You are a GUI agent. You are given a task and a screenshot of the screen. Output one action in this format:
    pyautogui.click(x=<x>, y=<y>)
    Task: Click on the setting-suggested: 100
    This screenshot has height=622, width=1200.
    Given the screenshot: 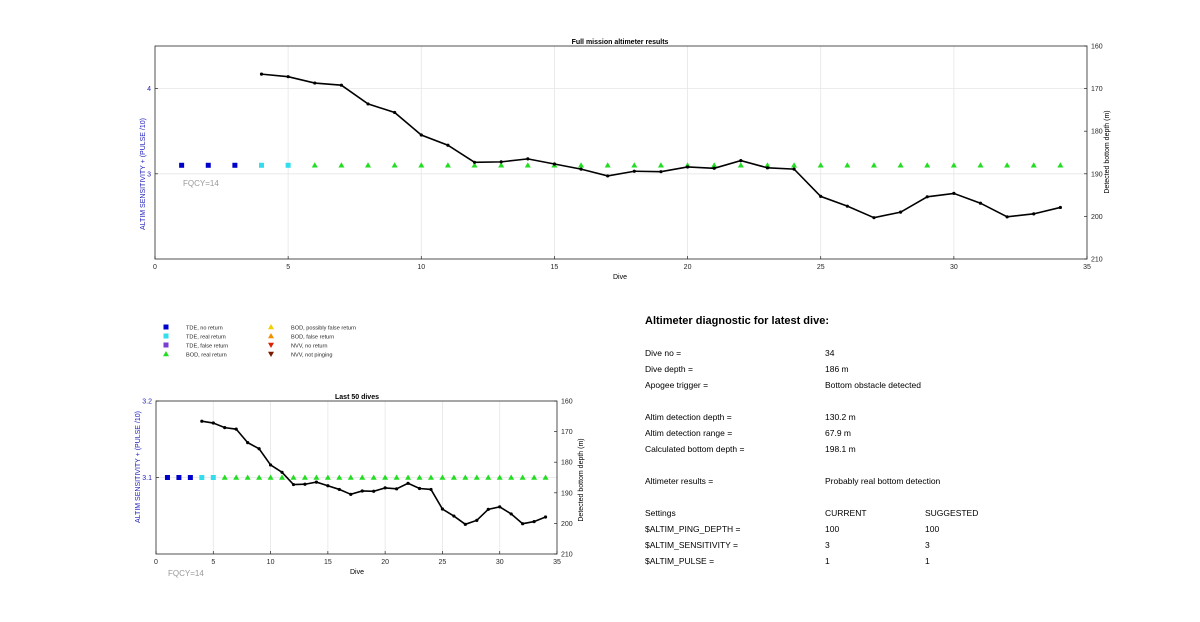 What is the action you would take?
    pyautogui.click(x=932, y=529)
    